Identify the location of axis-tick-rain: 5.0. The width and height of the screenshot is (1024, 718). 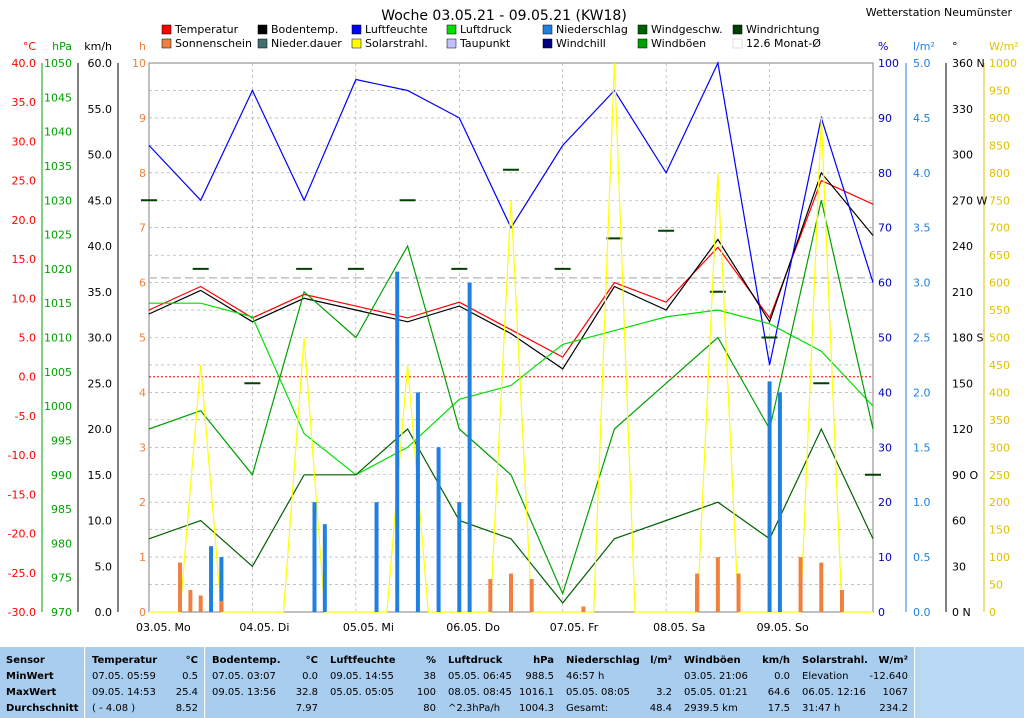
(922, 63).